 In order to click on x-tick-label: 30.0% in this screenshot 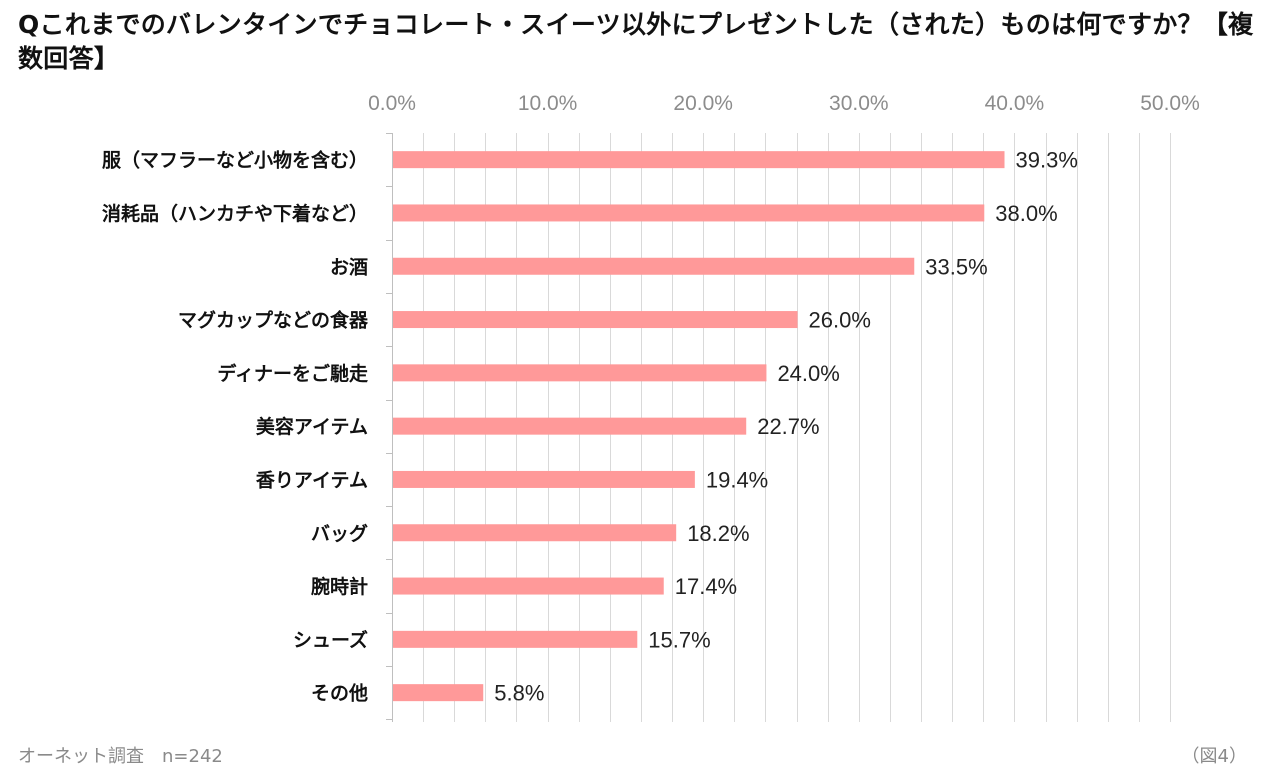, I will do `click(859, 103)`.